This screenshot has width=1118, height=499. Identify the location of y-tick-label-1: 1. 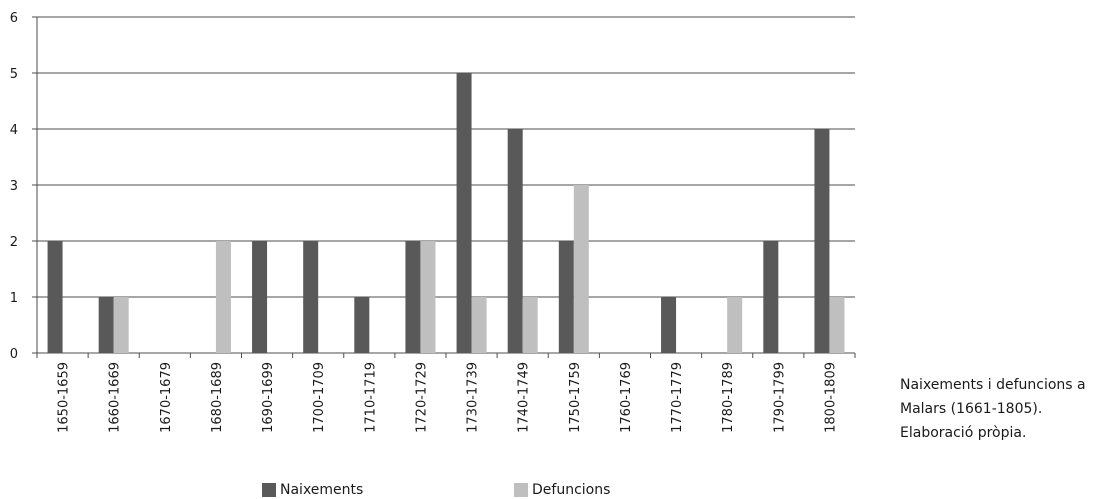
(14, 298).